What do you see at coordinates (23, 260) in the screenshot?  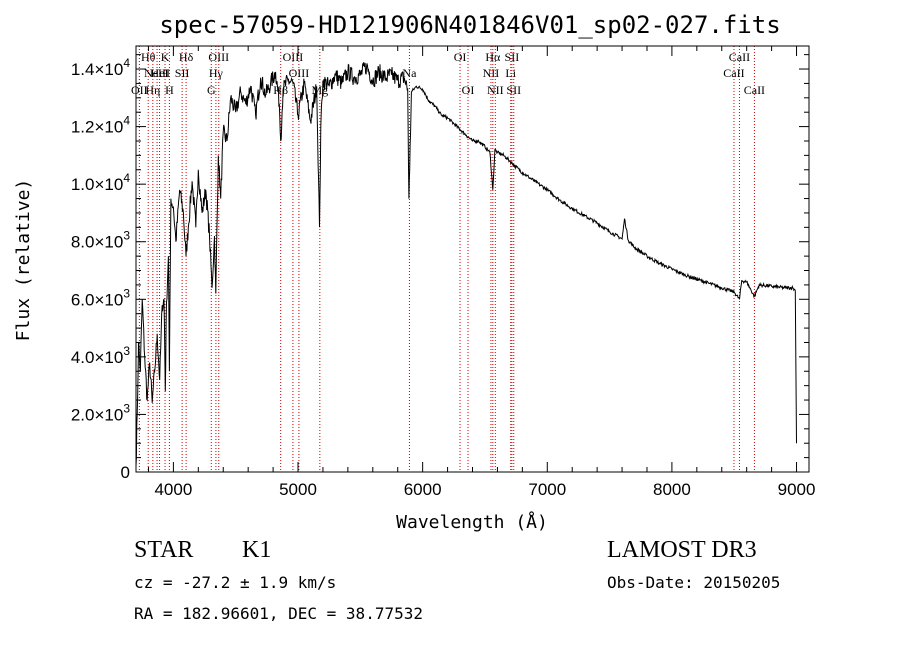 I see `y-axis-label: Flux (relative)` at bounding box center [23, 260].